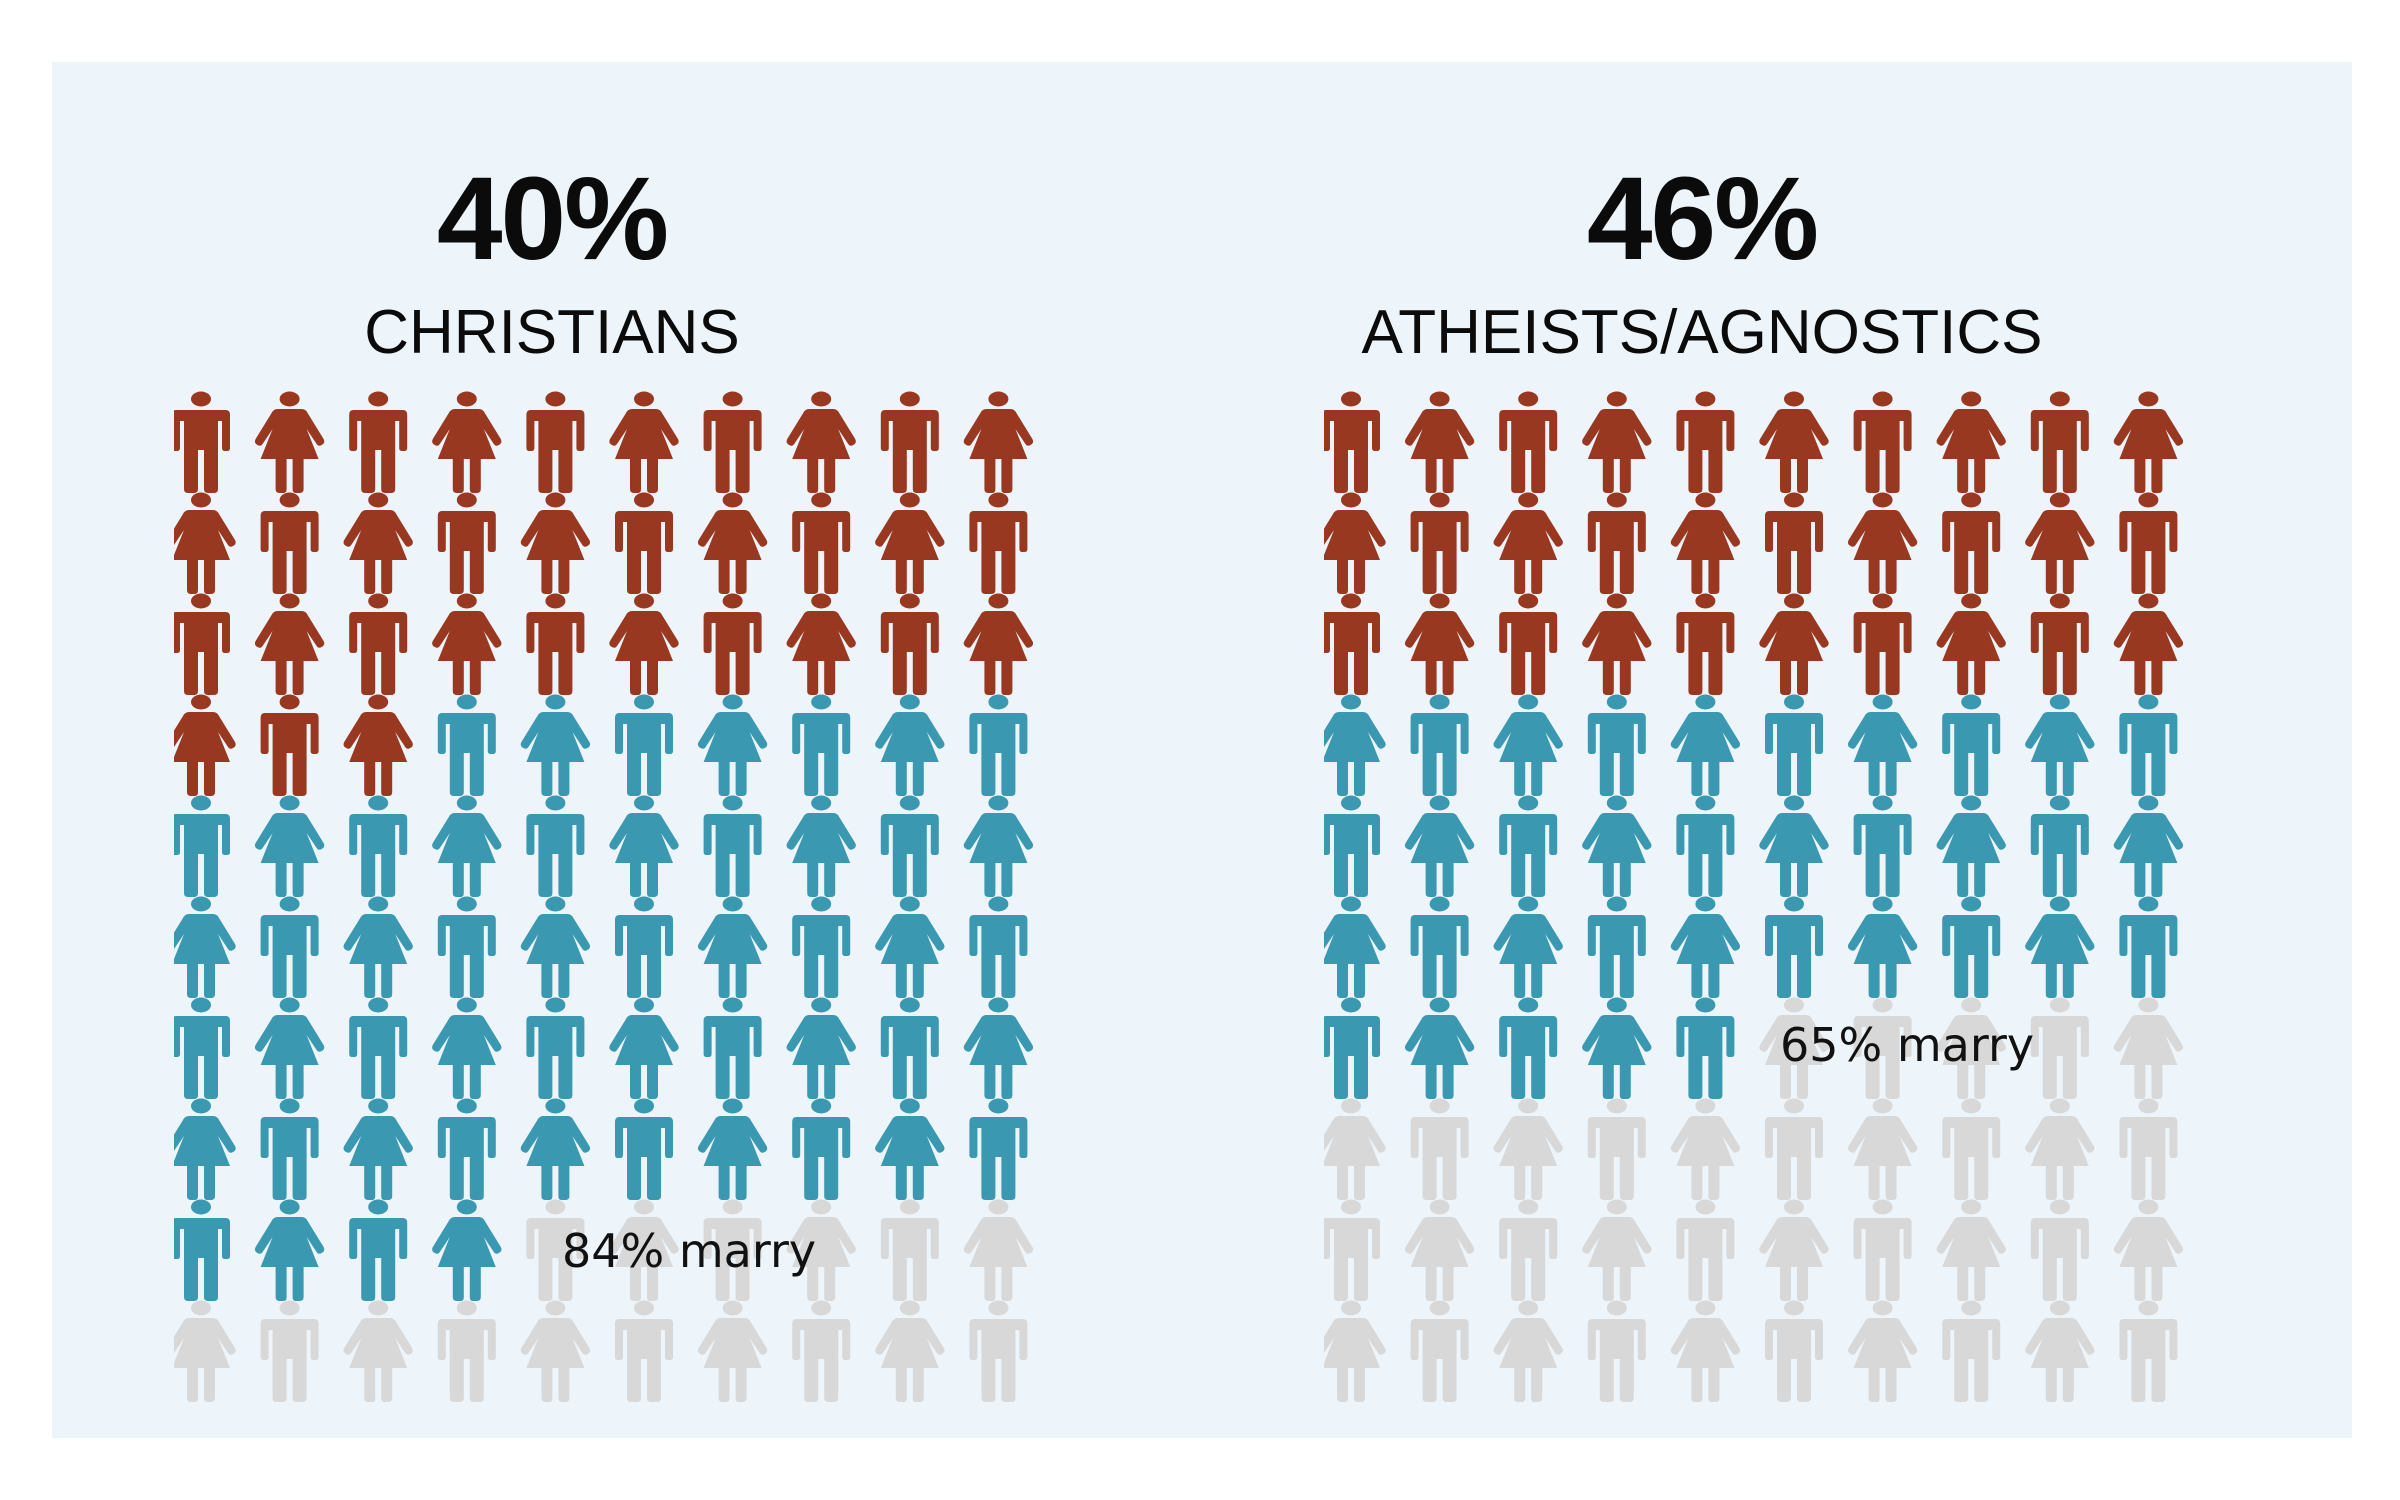  I want to click on christians-marry-annotation: 84% marry, so click(689, 1251).